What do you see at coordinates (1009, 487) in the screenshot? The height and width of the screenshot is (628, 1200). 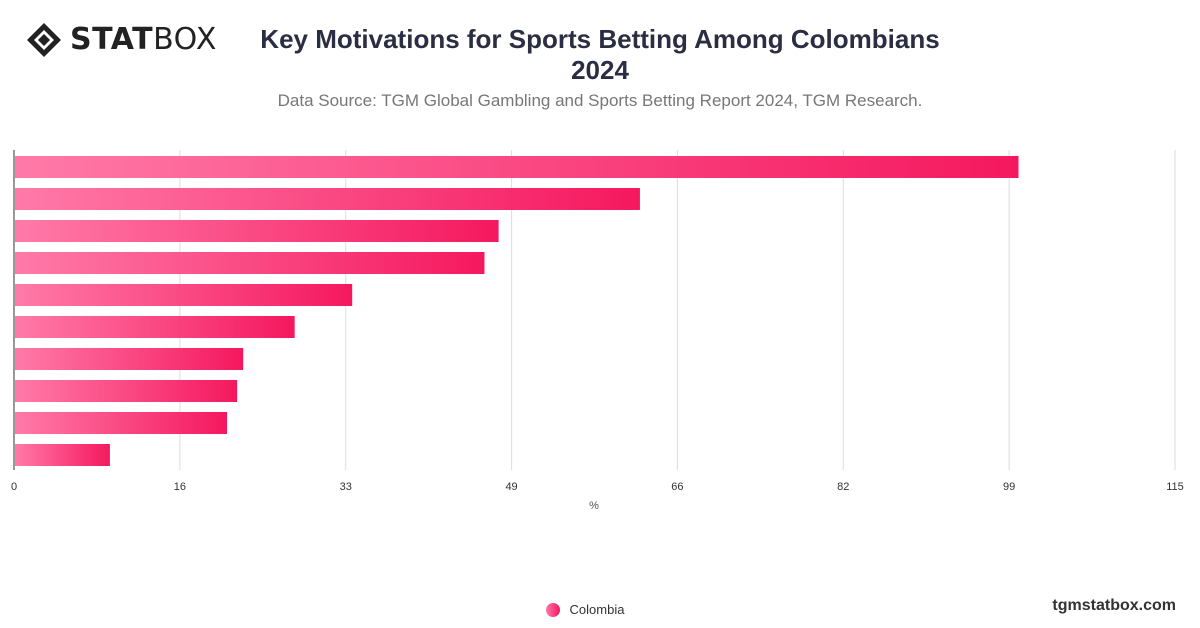 I see `x-tick-label: 99` at bounding box center [1009, 487].